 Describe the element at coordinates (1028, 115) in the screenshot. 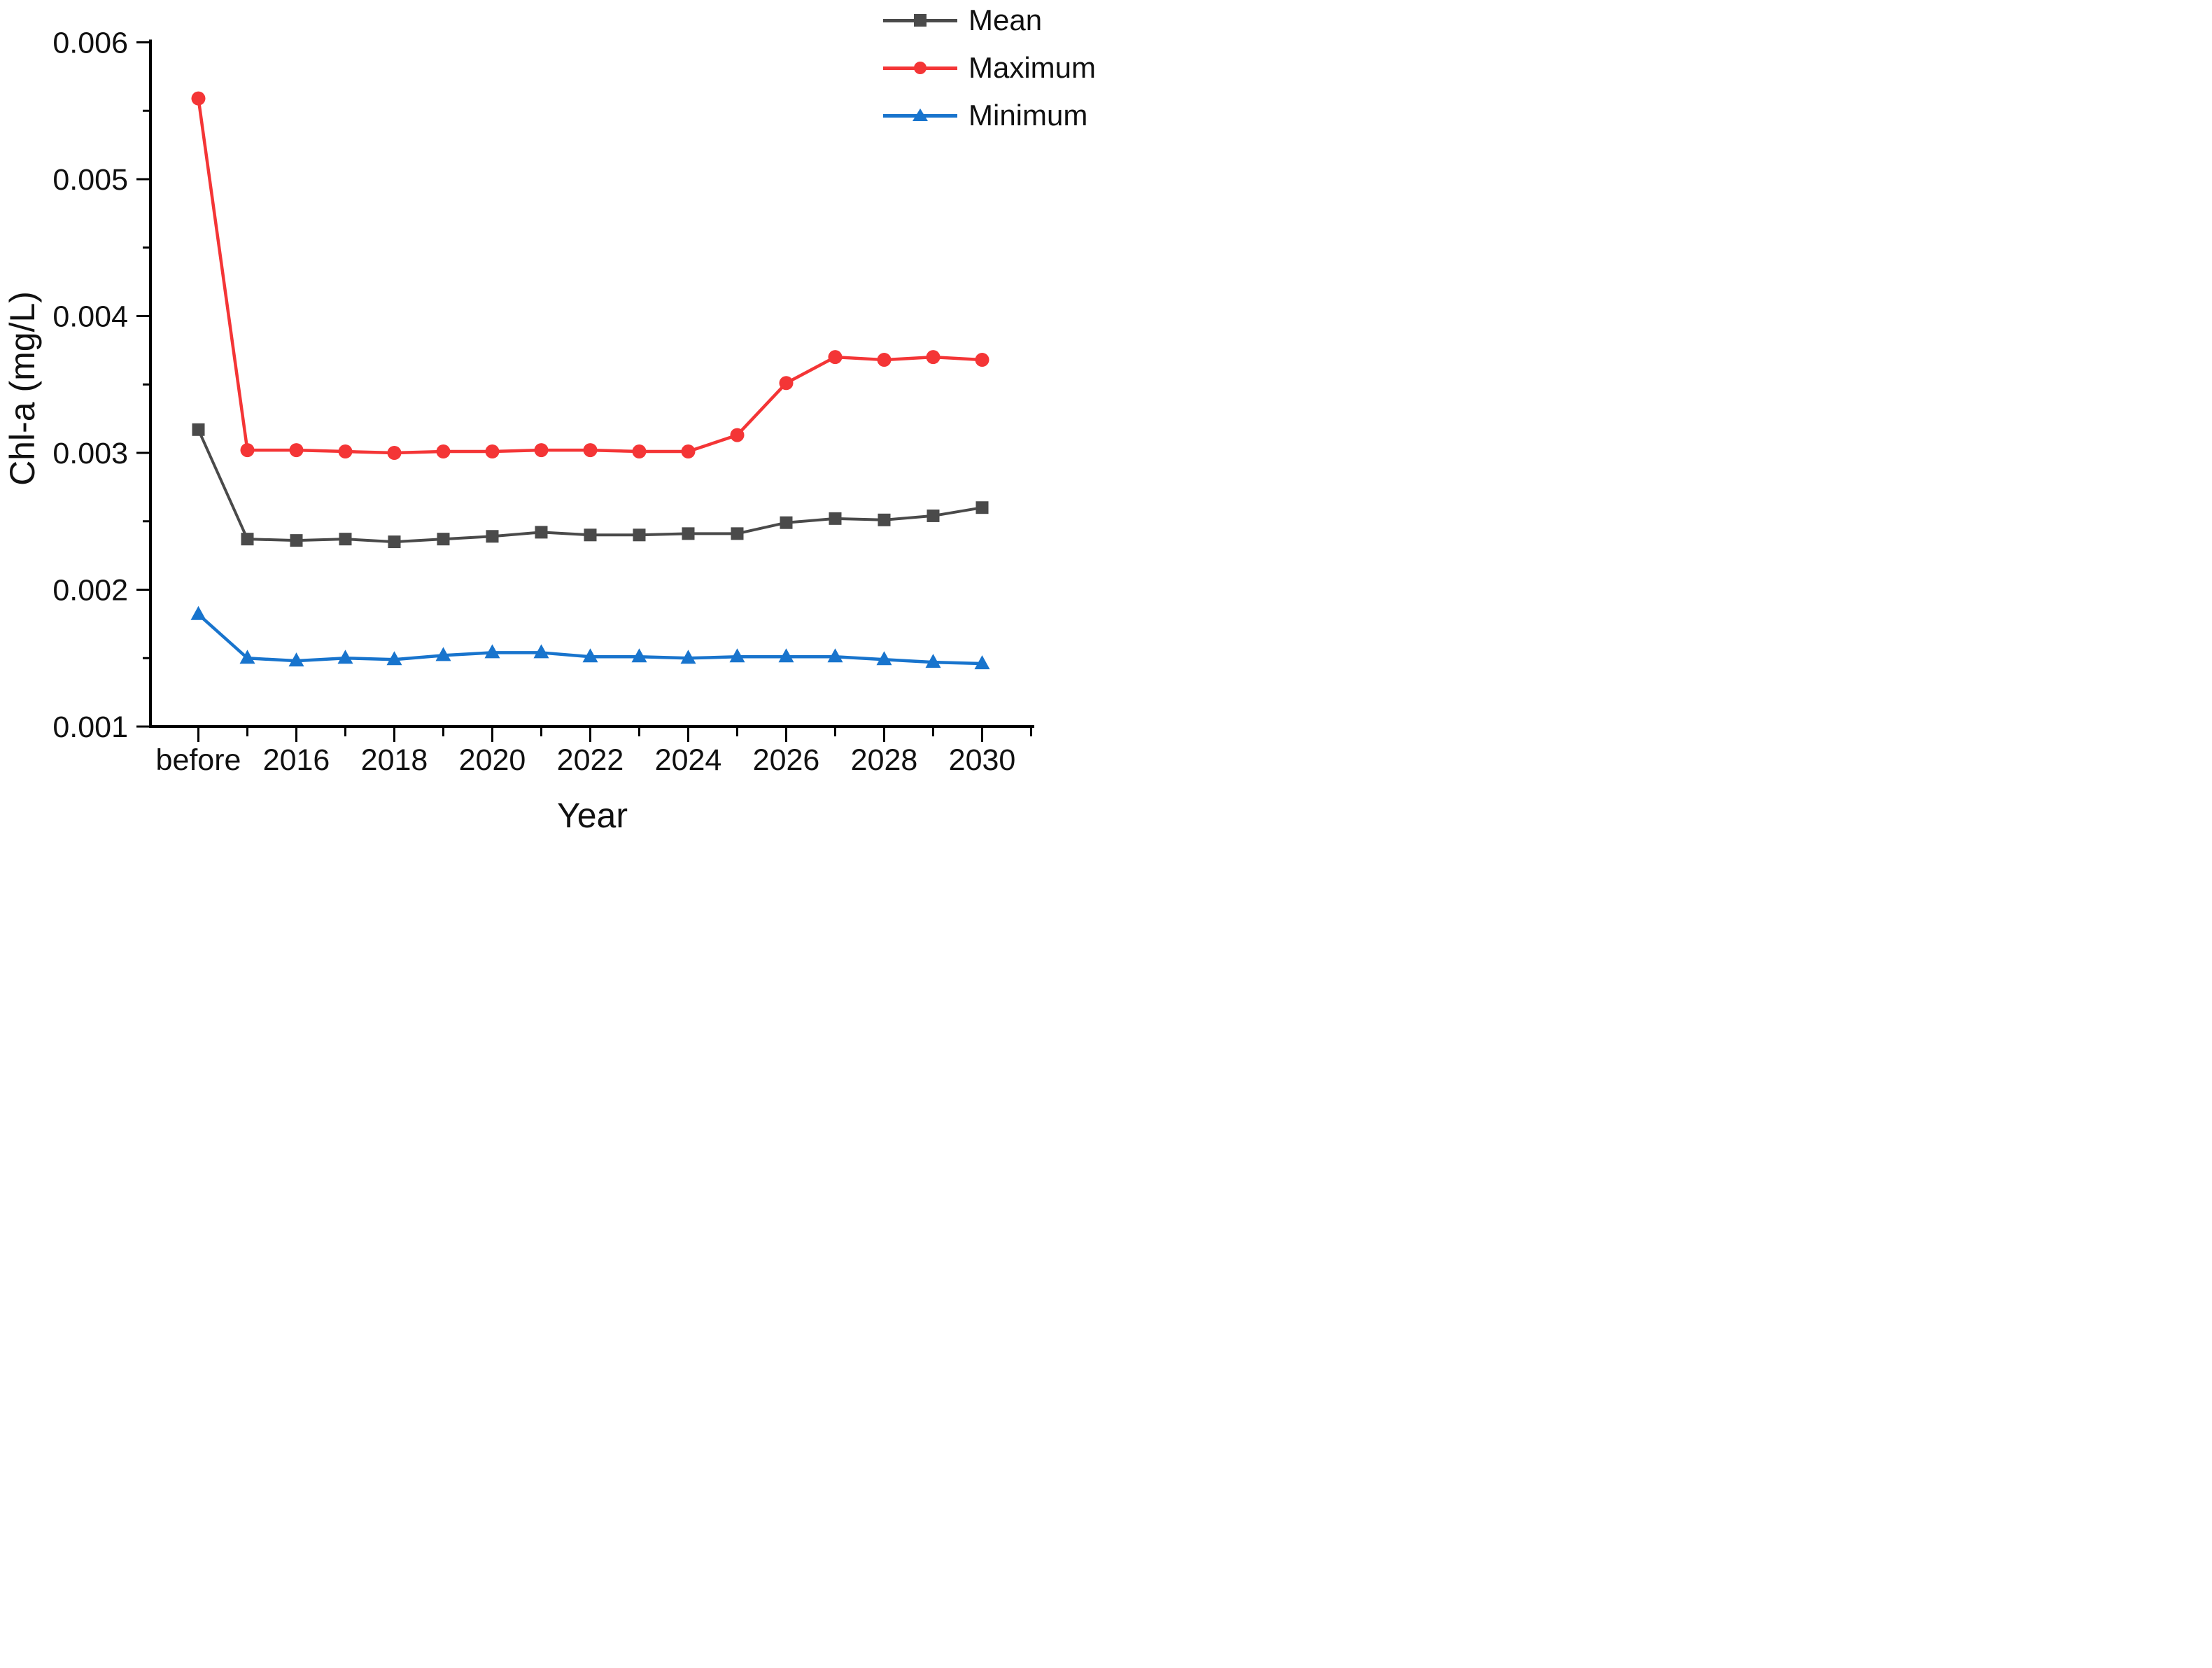

I see `legend-label-minimum: Minimum` at that location.